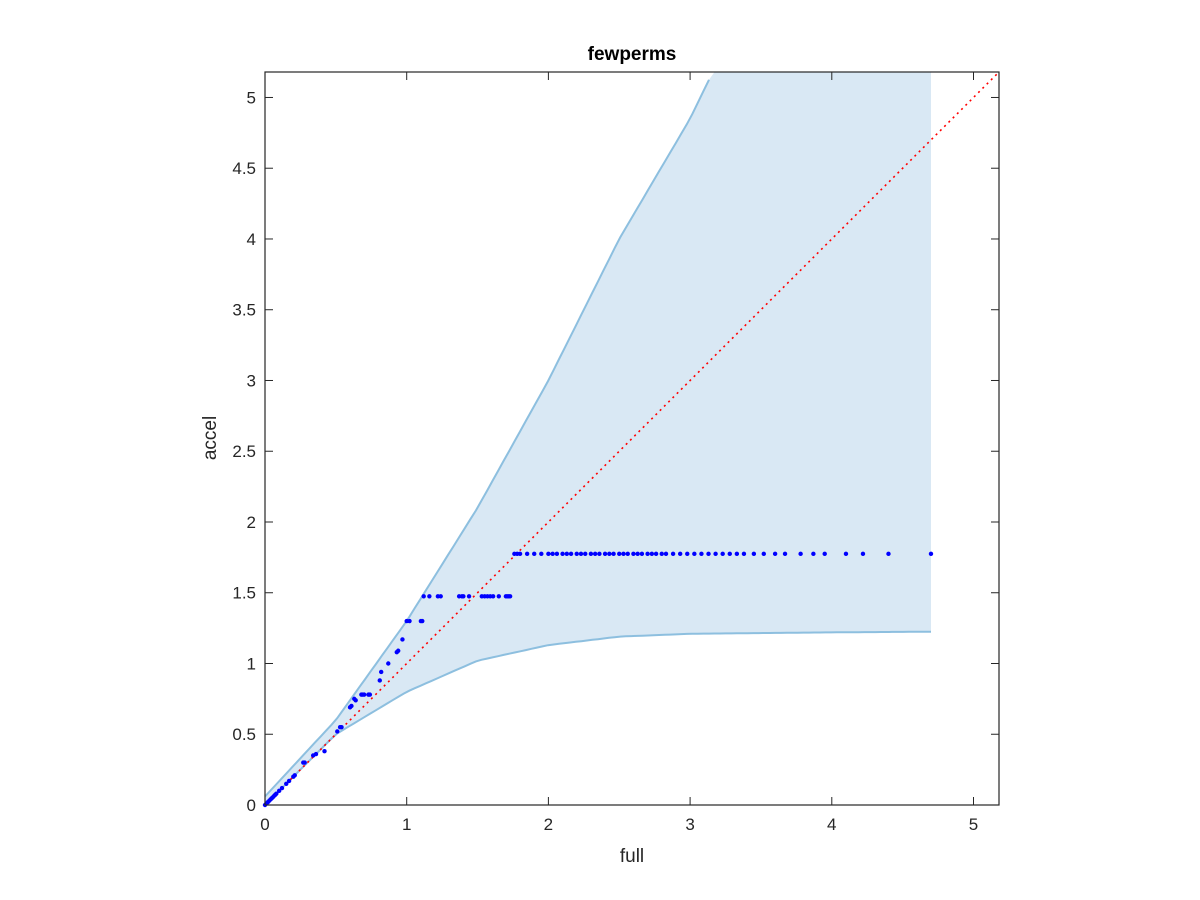  Describe the element at coordinates (251, 663) in the screenshot. I see `y-tick-label: 1` at that location.